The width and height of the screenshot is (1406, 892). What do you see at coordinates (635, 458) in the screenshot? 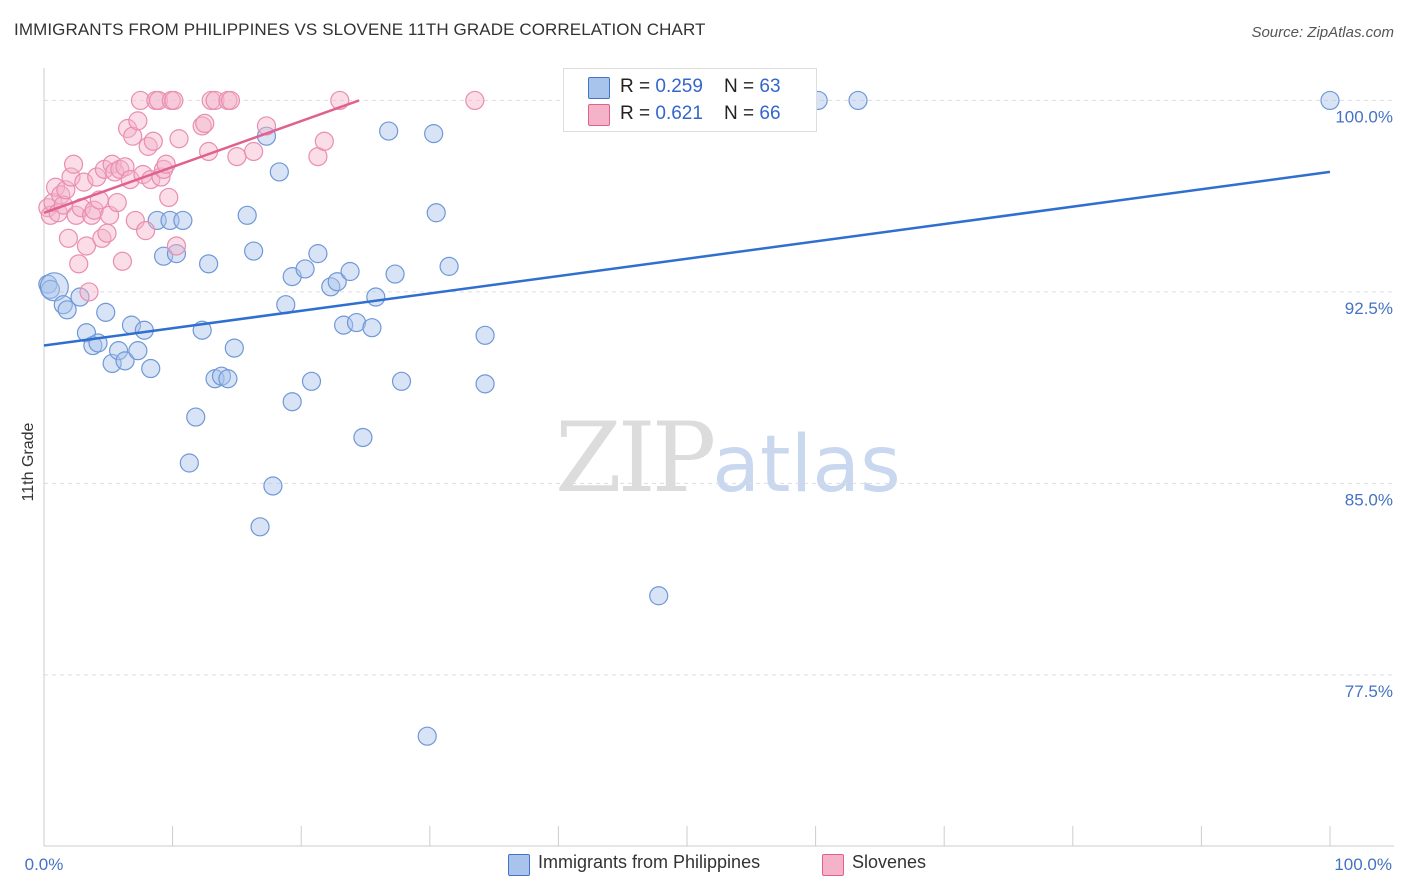
I see `watermark-zip: ZIP` at bounding box center [635, 458].